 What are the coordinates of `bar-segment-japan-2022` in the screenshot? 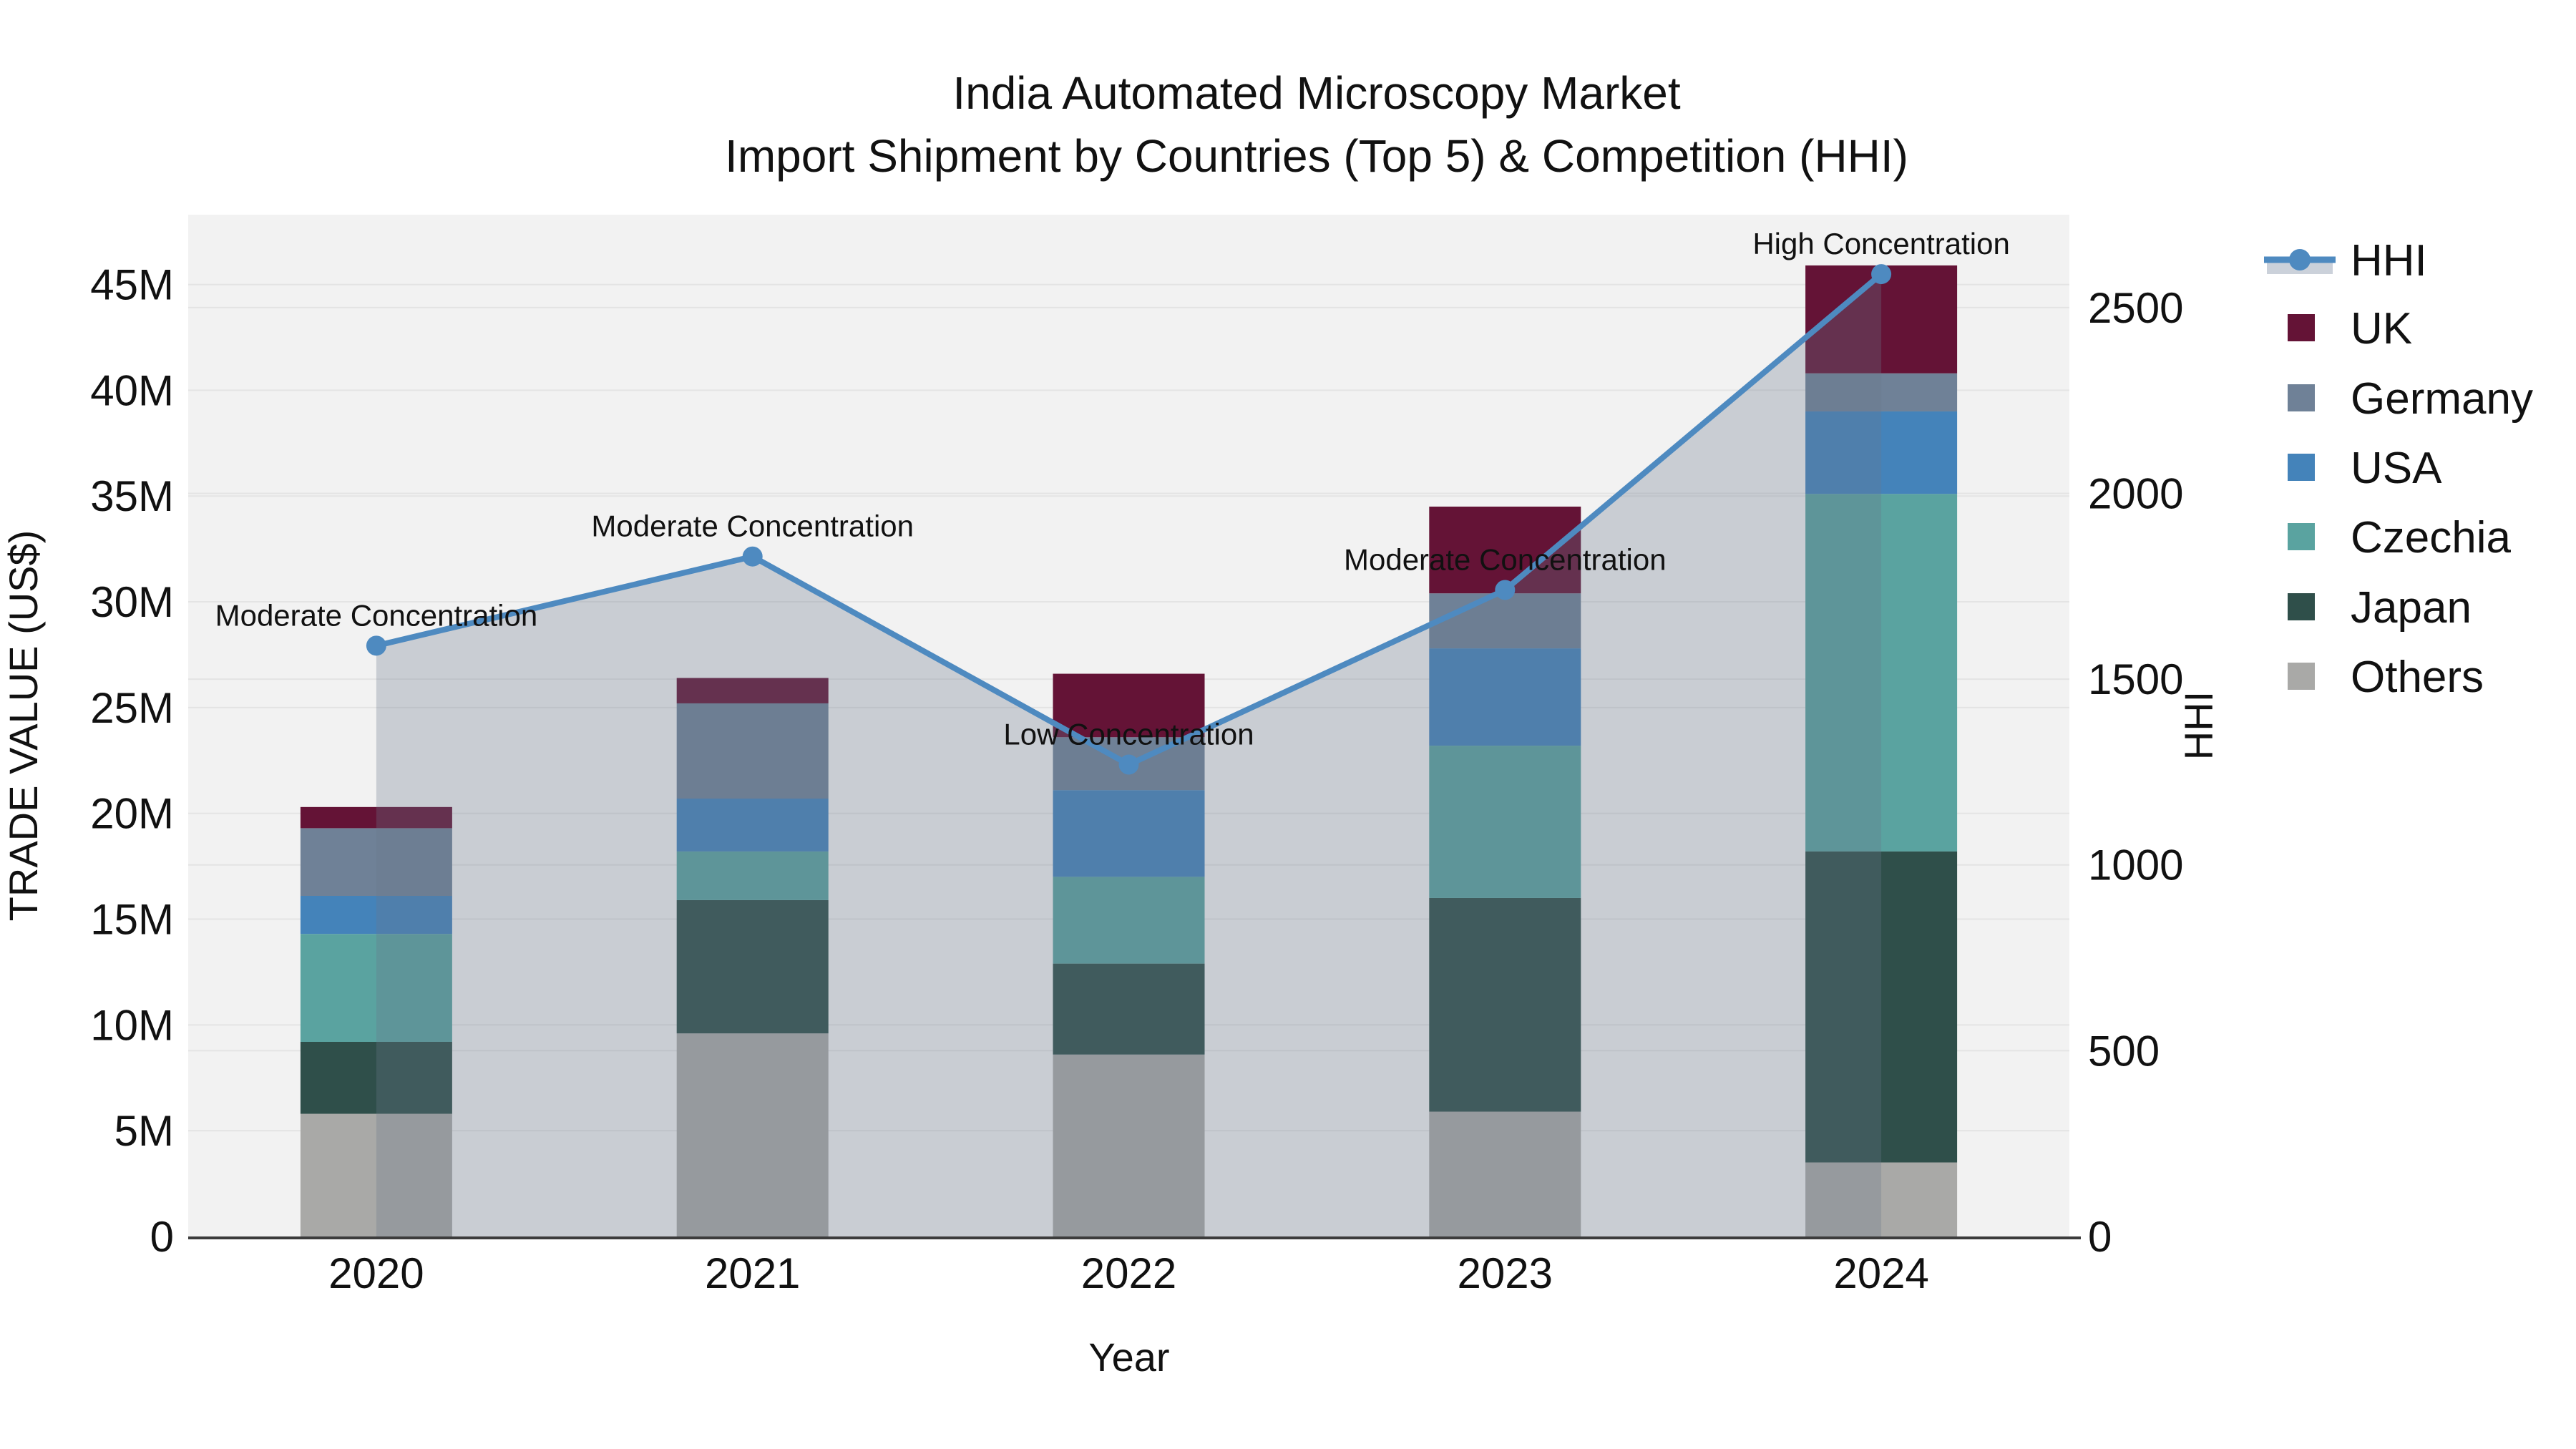 It's located at (1129, 1009).